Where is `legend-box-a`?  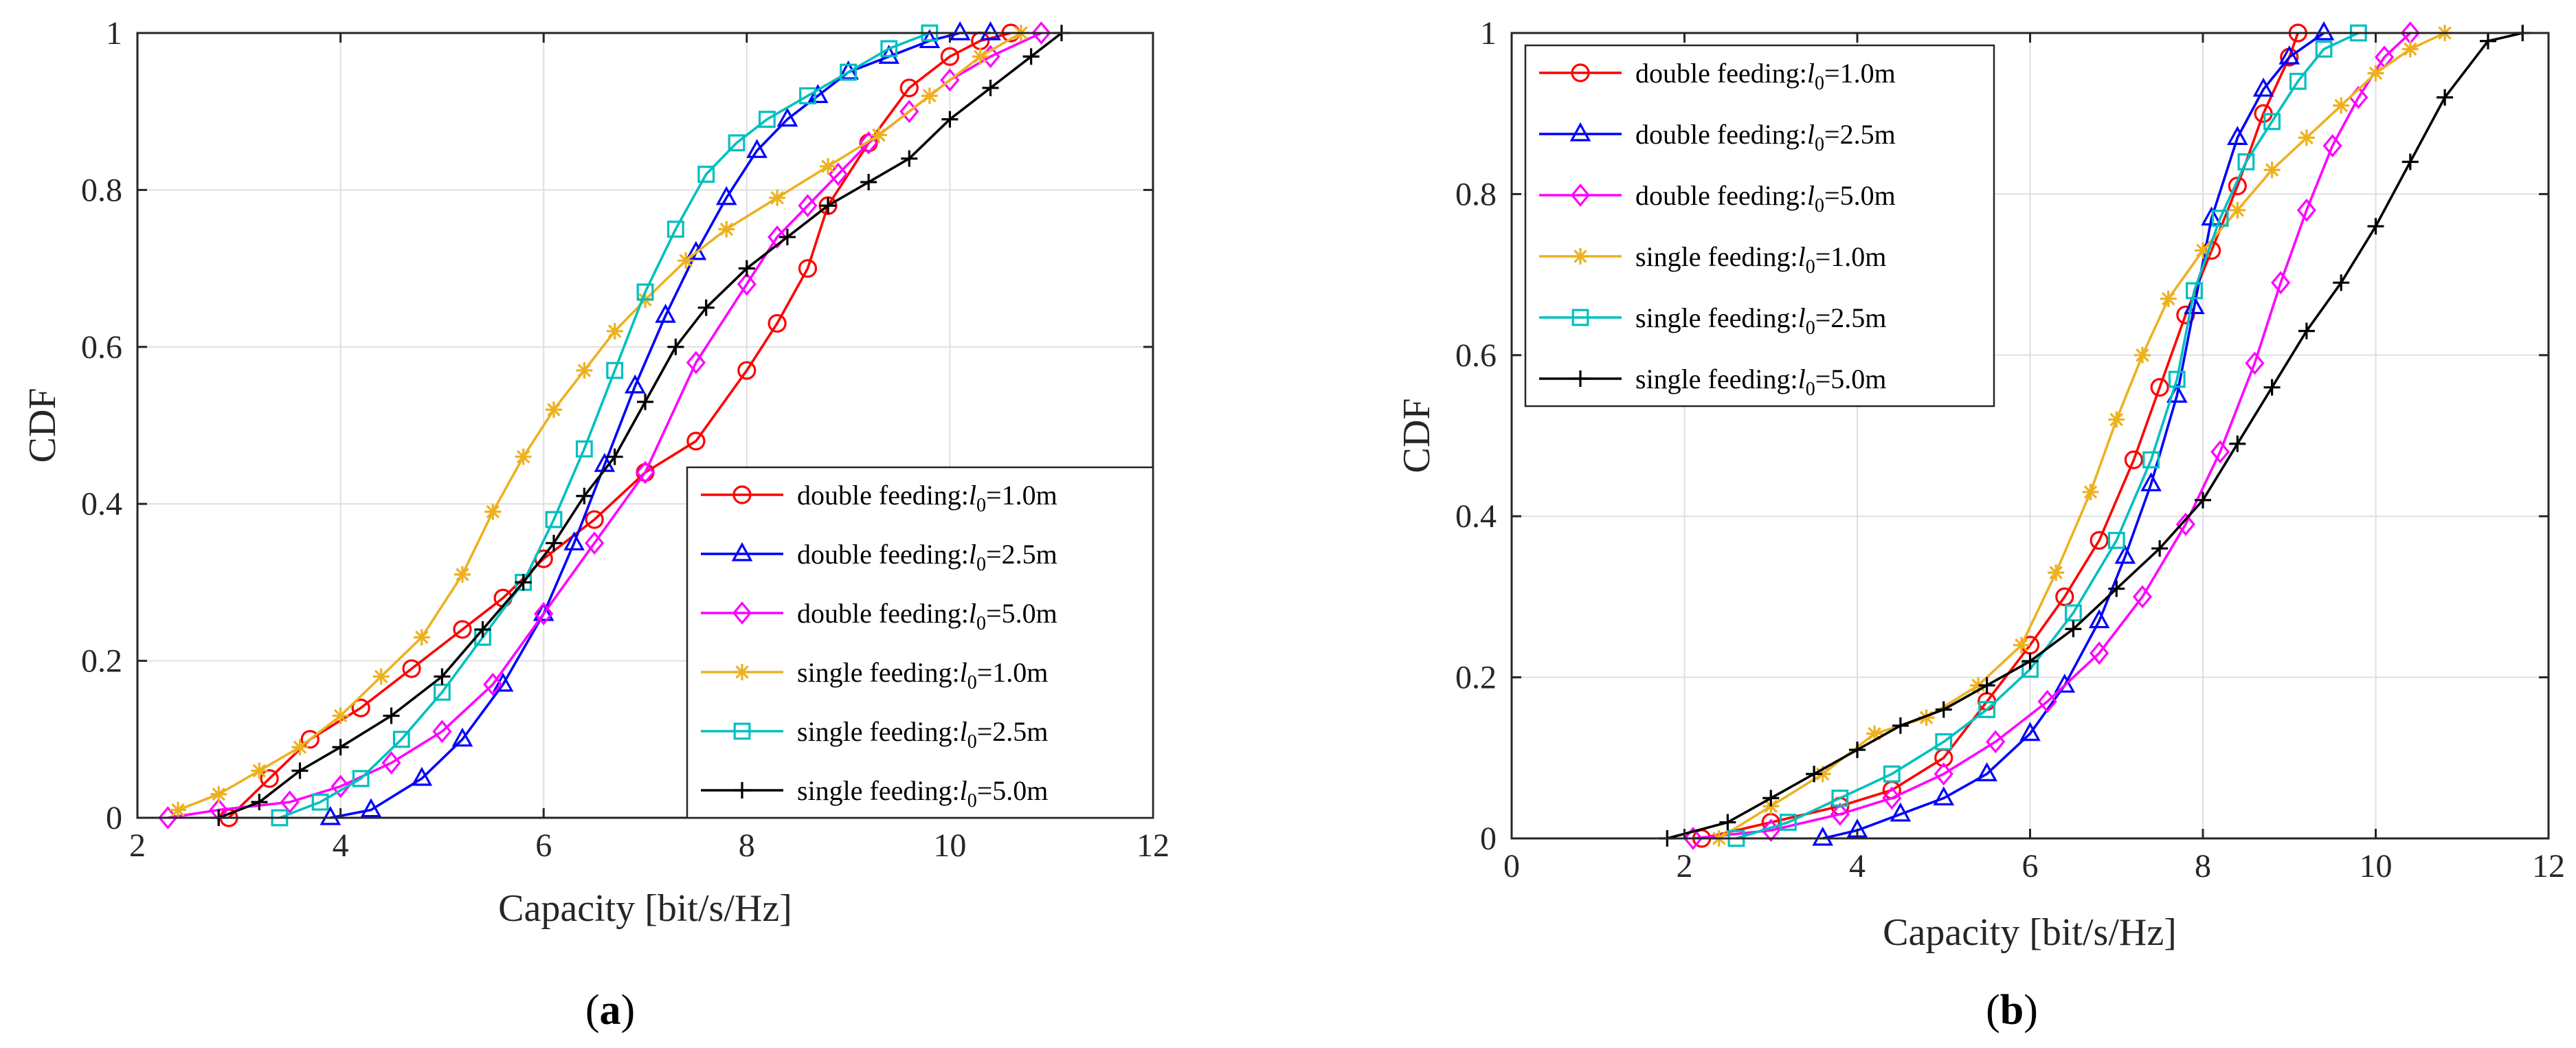
legend-box-a is located at coordinates (920, 643).